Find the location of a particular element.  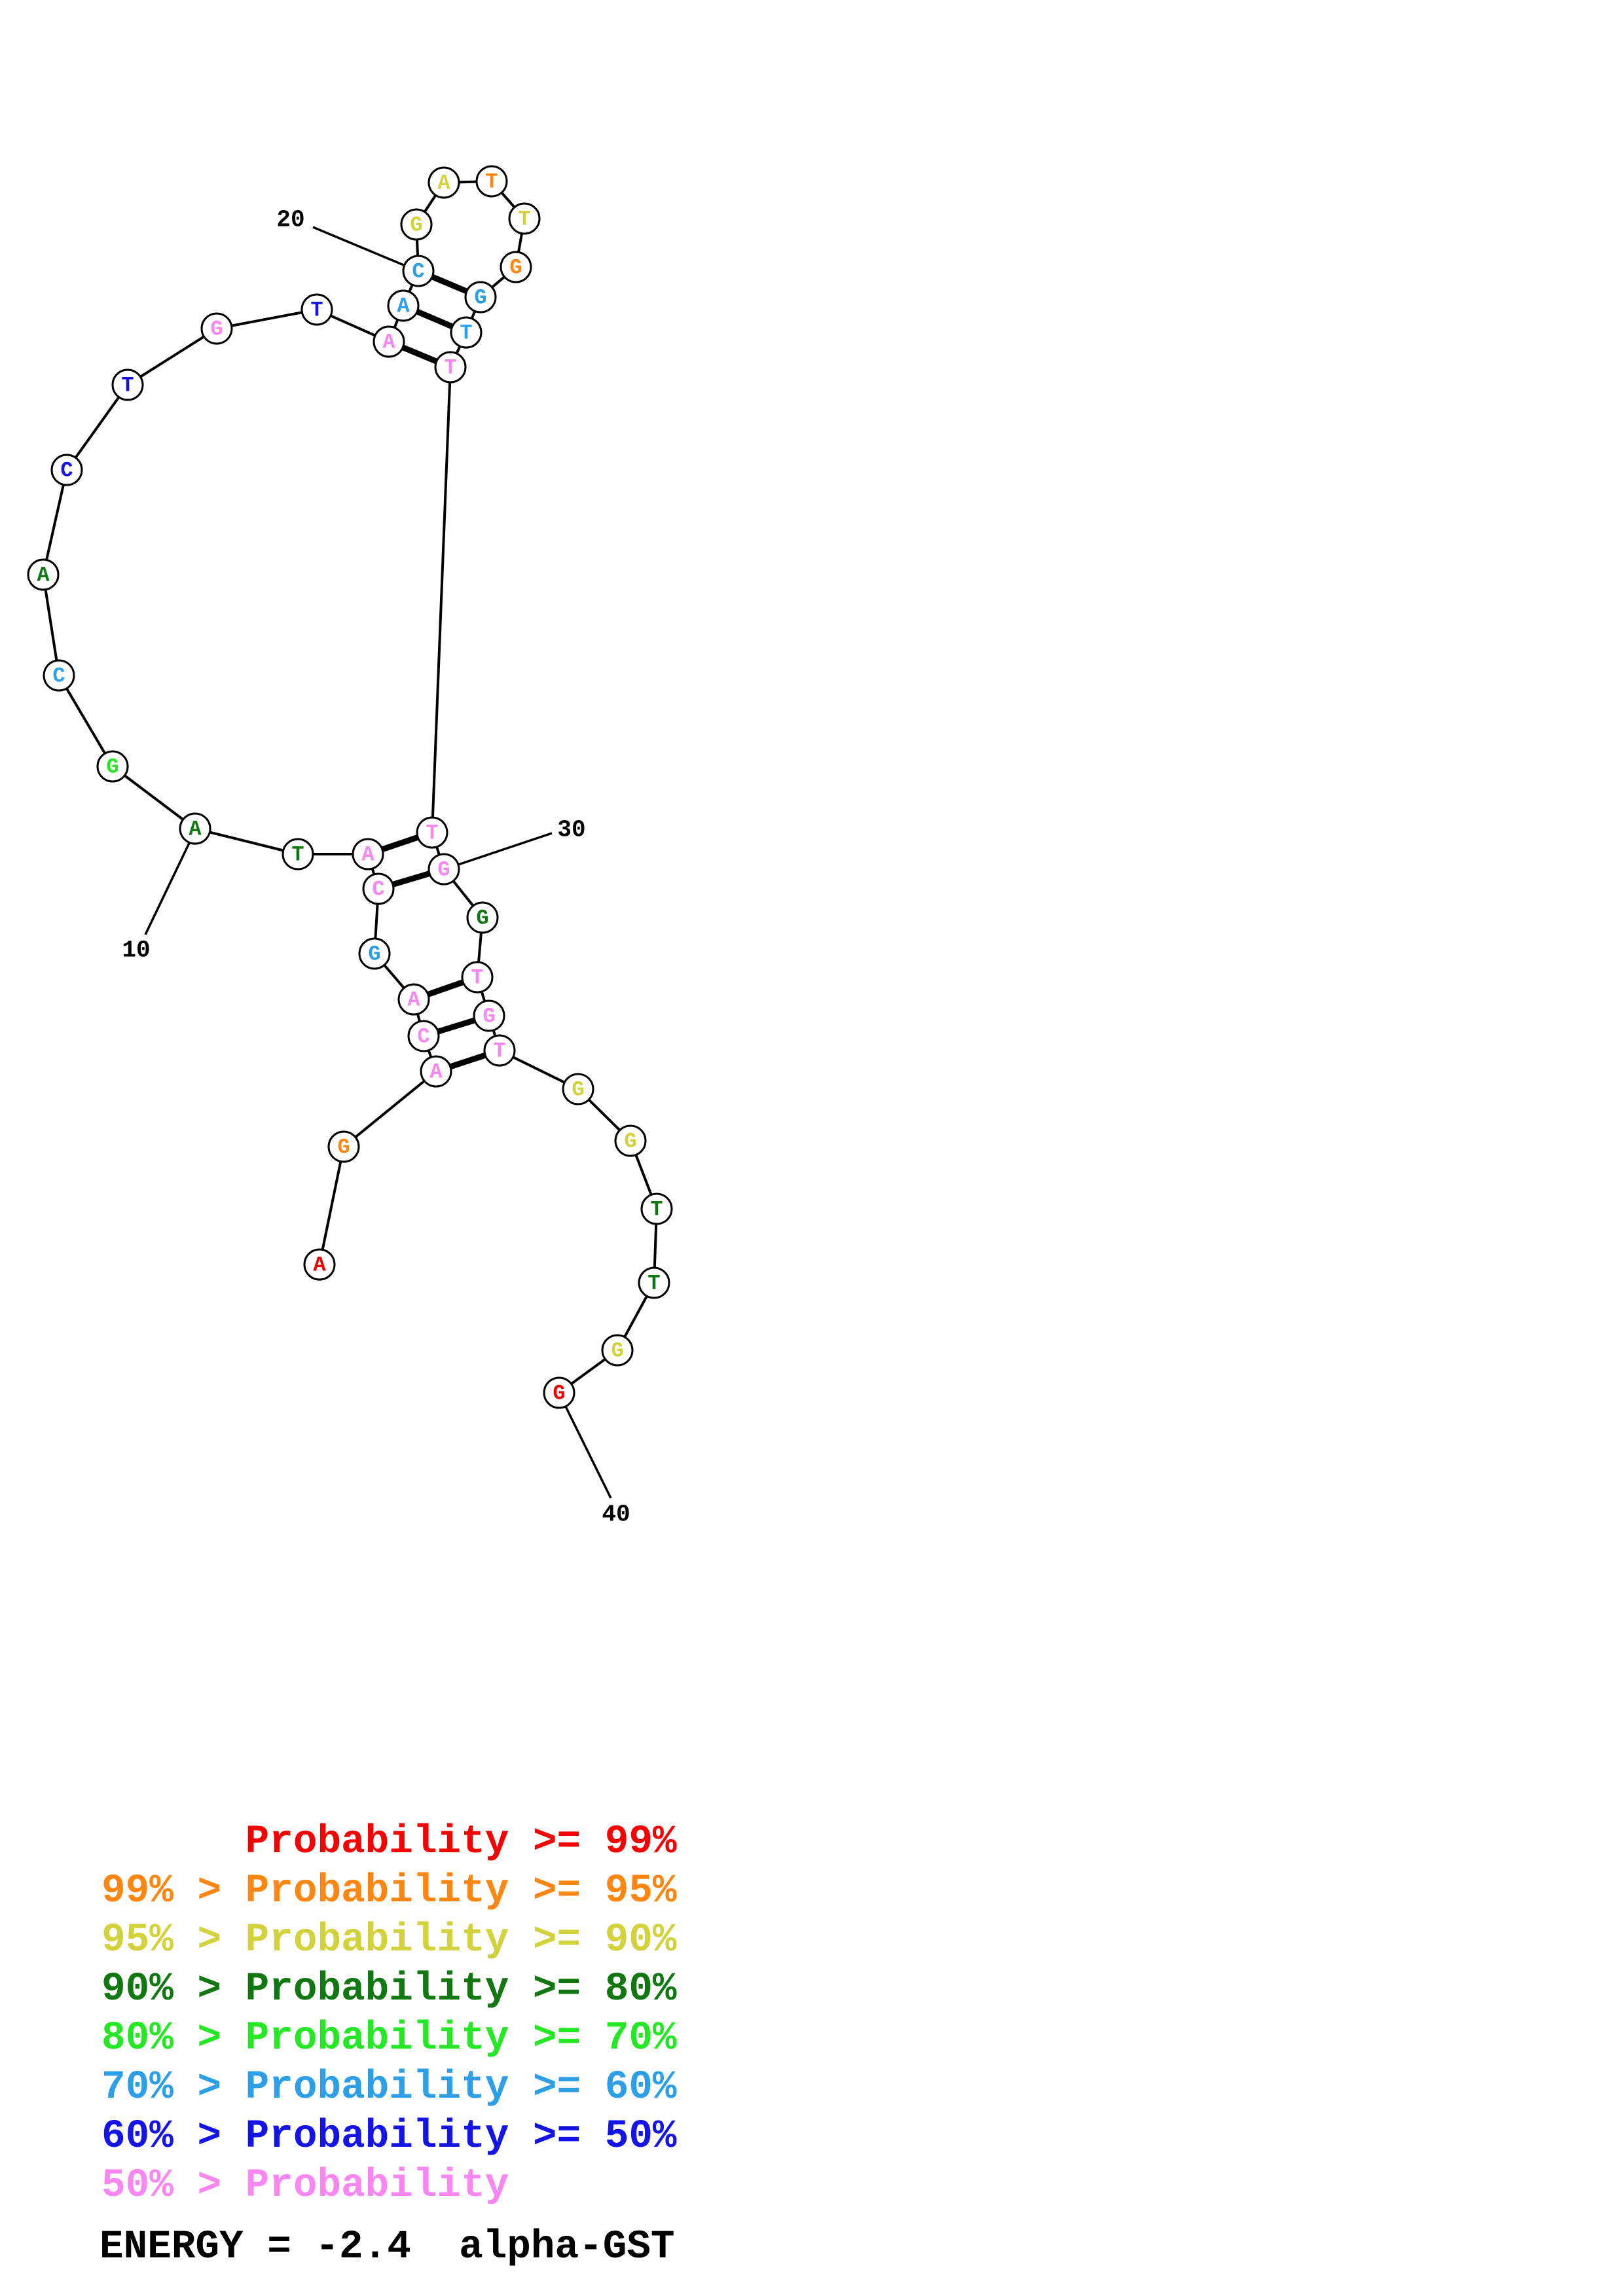

energy-label: ENERGY = -2.4 alpha-GST is located at coordinates (387, 2247).